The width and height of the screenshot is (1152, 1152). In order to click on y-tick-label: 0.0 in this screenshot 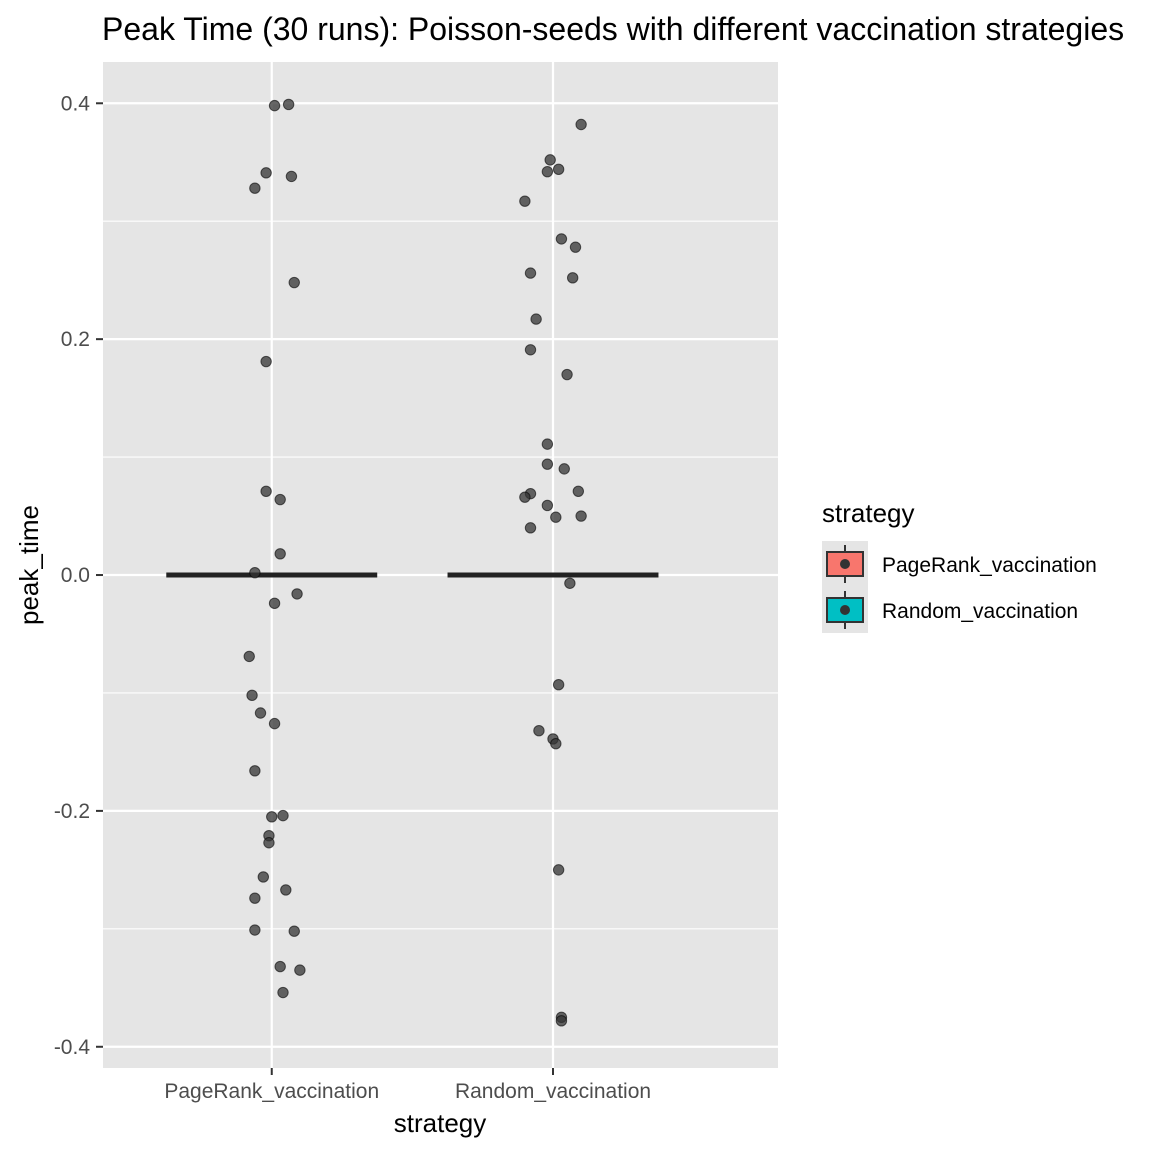, I will do `click(75, 575)`.